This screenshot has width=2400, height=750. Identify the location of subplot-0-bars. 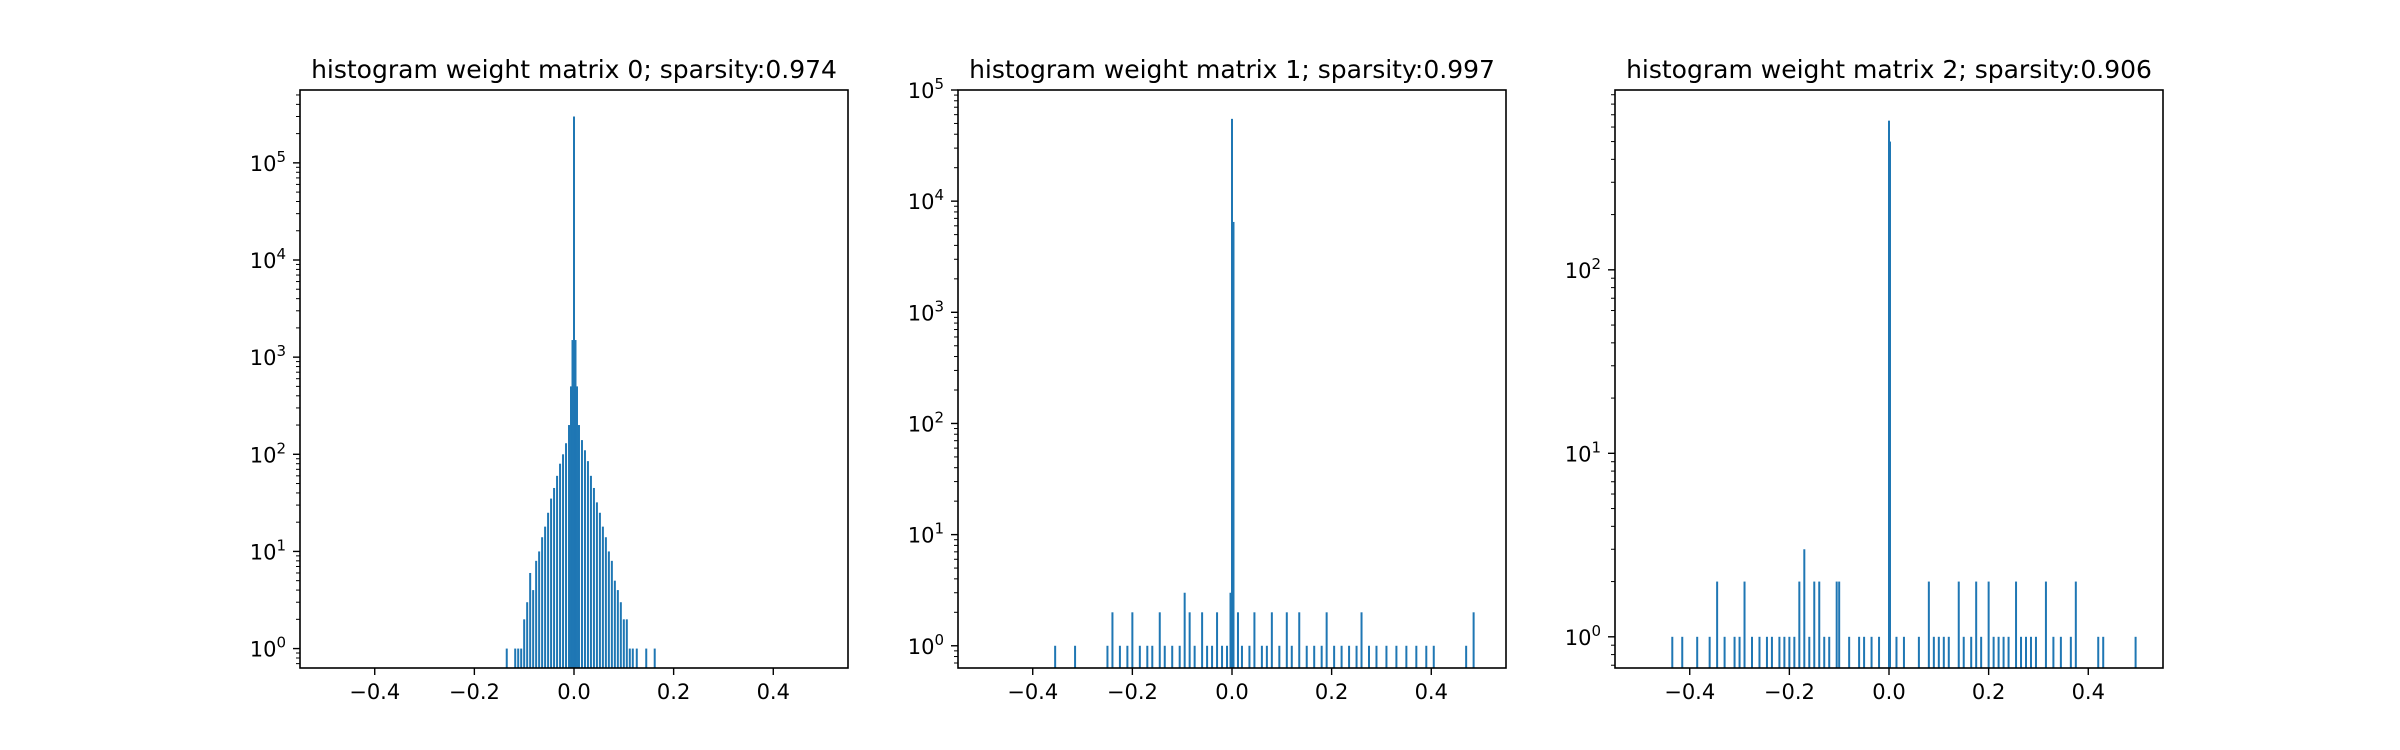
(580, 392).